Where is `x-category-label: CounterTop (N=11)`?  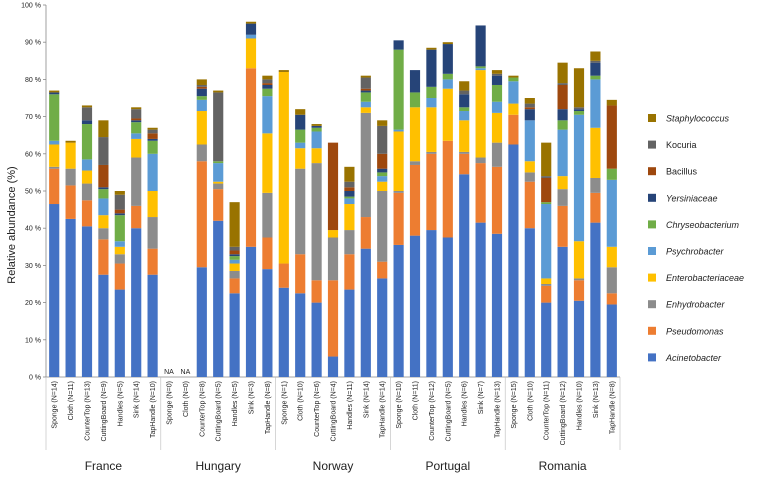 x-category-label: CounterTop (N=11) is located at coordinates (547, 410).